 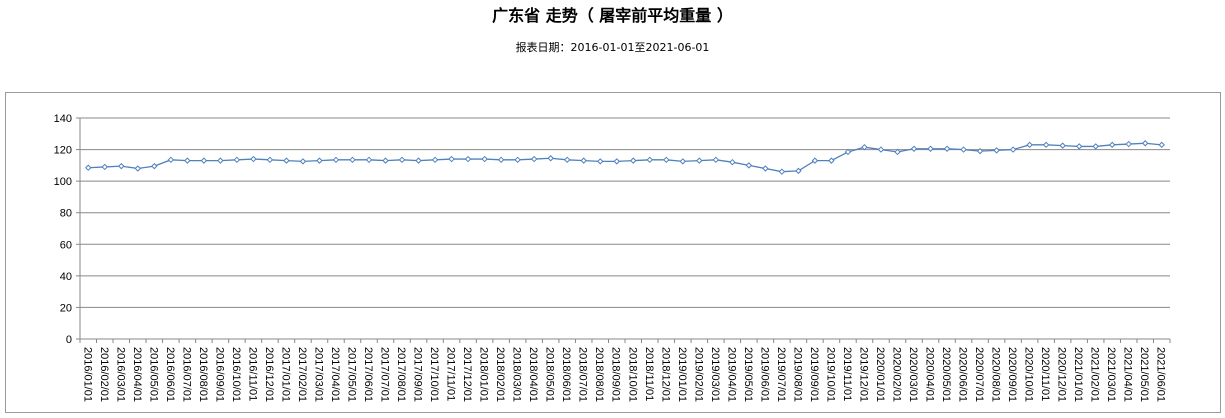 I want to click on x-tick-label: 2019/02/01, so click(x=698, y=374).